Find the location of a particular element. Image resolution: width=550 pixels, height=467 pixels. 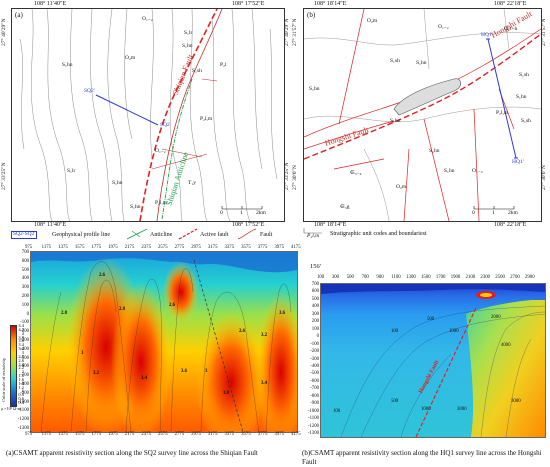

section-a-colorbar-label: 1 is located at coordinates (22, 391).